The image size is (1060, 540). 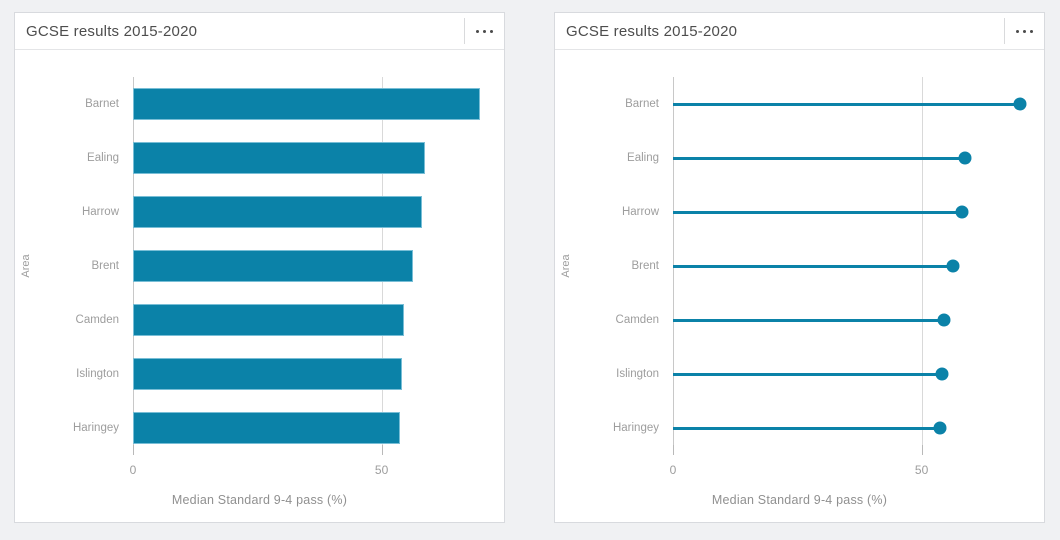 What do you see at coordinates (942, 374) in the screenshot?
I see `lollipop-dot-islington` at bounding box center [942, 374].